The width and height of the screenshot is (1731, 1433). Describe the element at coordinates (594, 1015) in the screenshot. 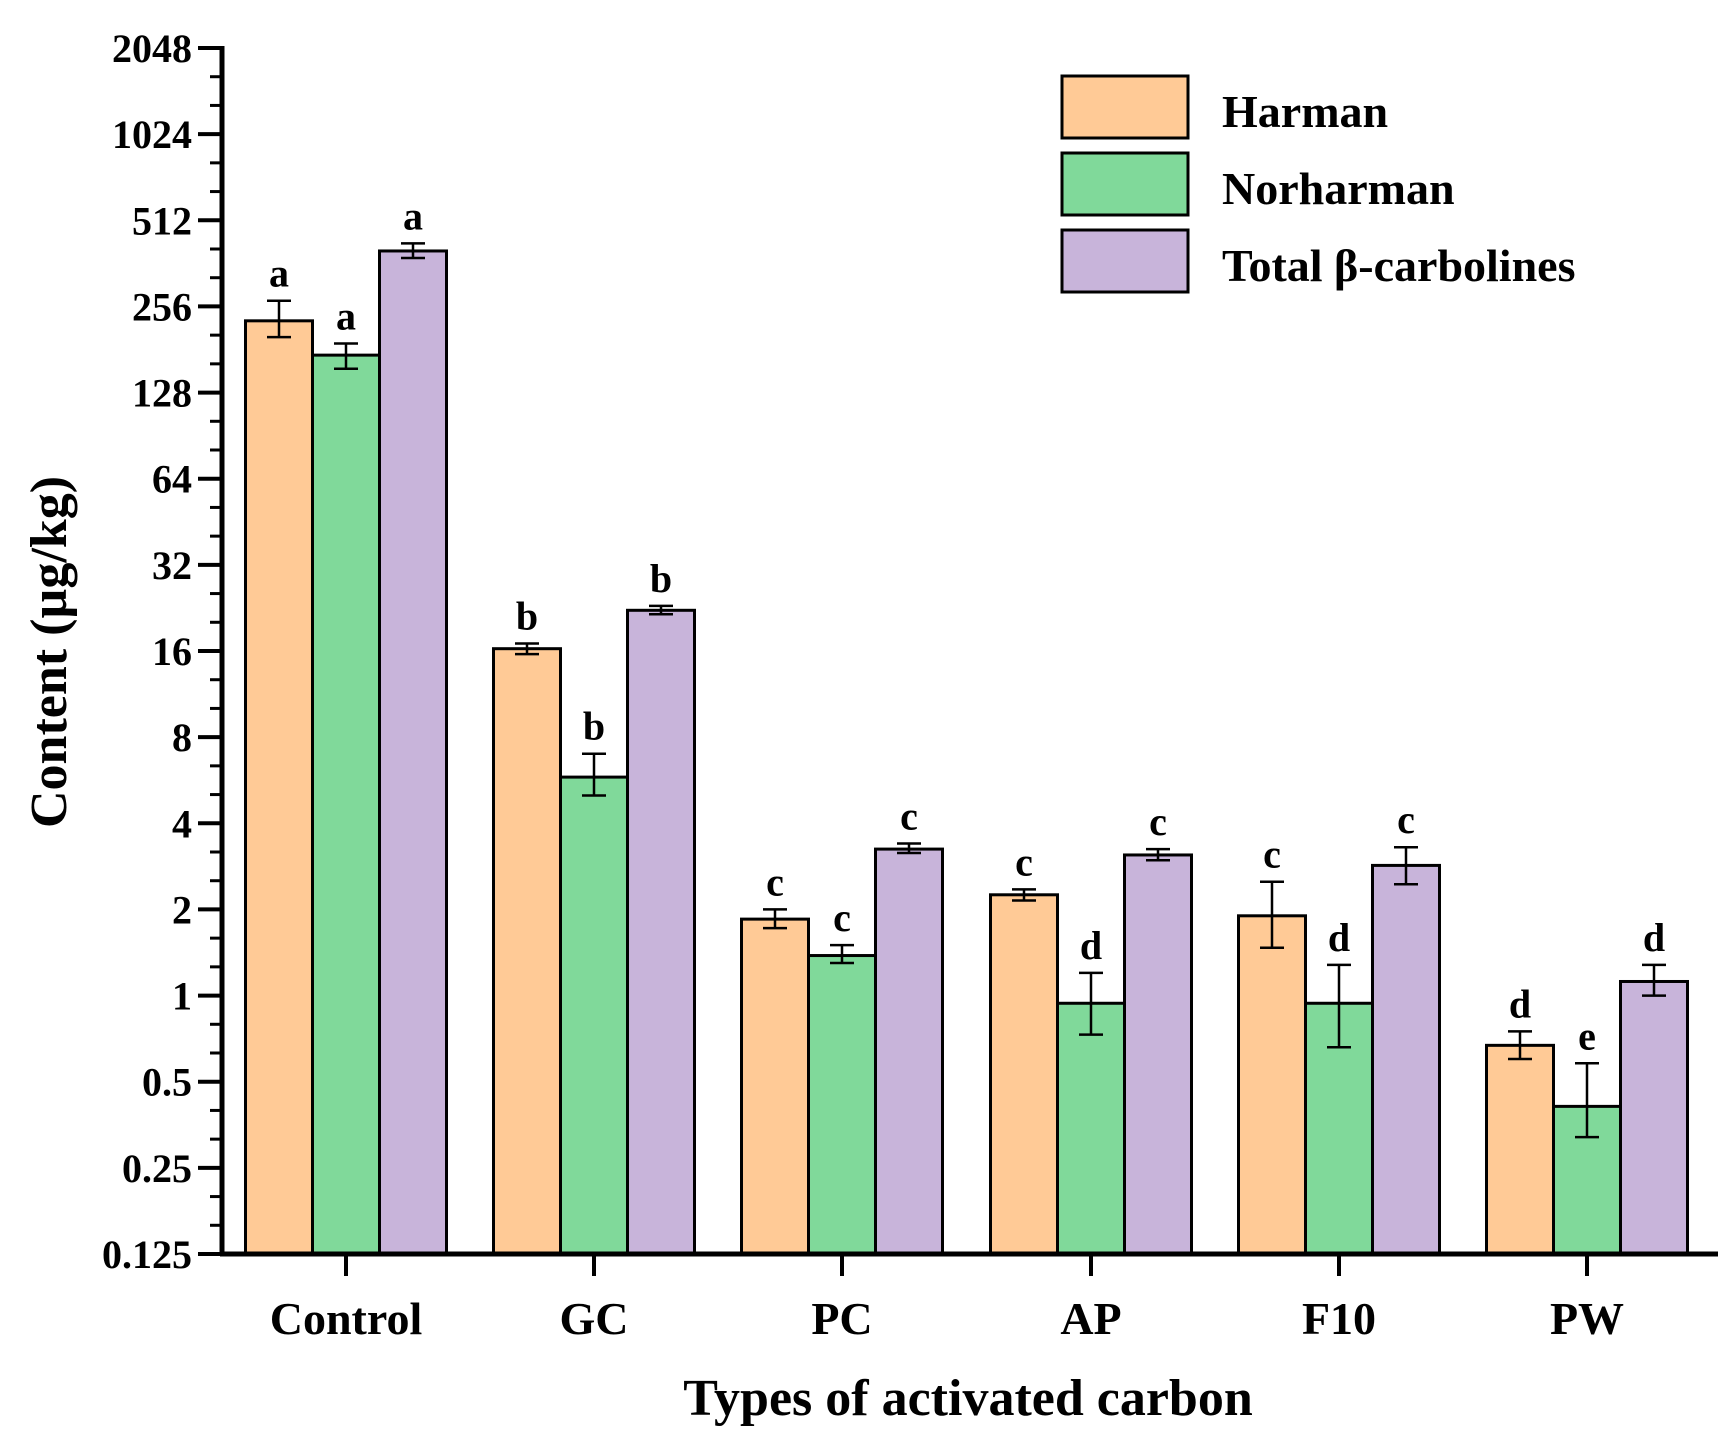

I see `bar-norharman-gc` at that location.